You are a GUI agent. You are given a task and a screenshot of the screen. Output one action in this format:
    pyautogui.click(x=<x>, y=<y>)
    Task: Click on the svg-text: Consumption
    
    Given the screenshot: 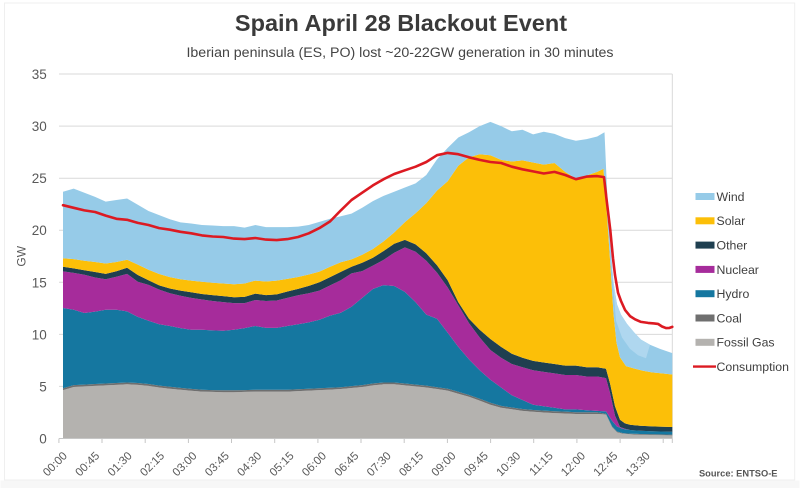 What is the action you would take?
    pyautogui.click(x=753, y=367)
    